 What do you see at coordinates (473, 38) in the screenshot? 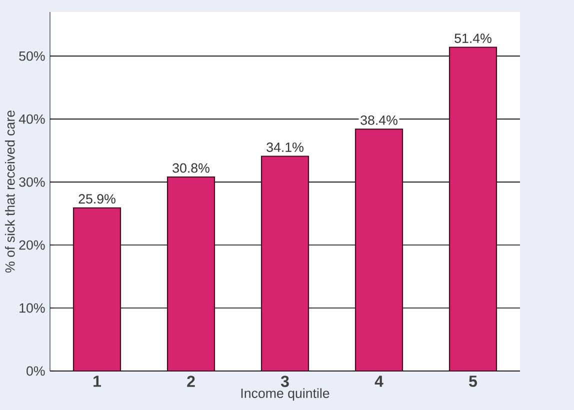
I see `data-label: 51.4%` at bounding box center [473, 38].